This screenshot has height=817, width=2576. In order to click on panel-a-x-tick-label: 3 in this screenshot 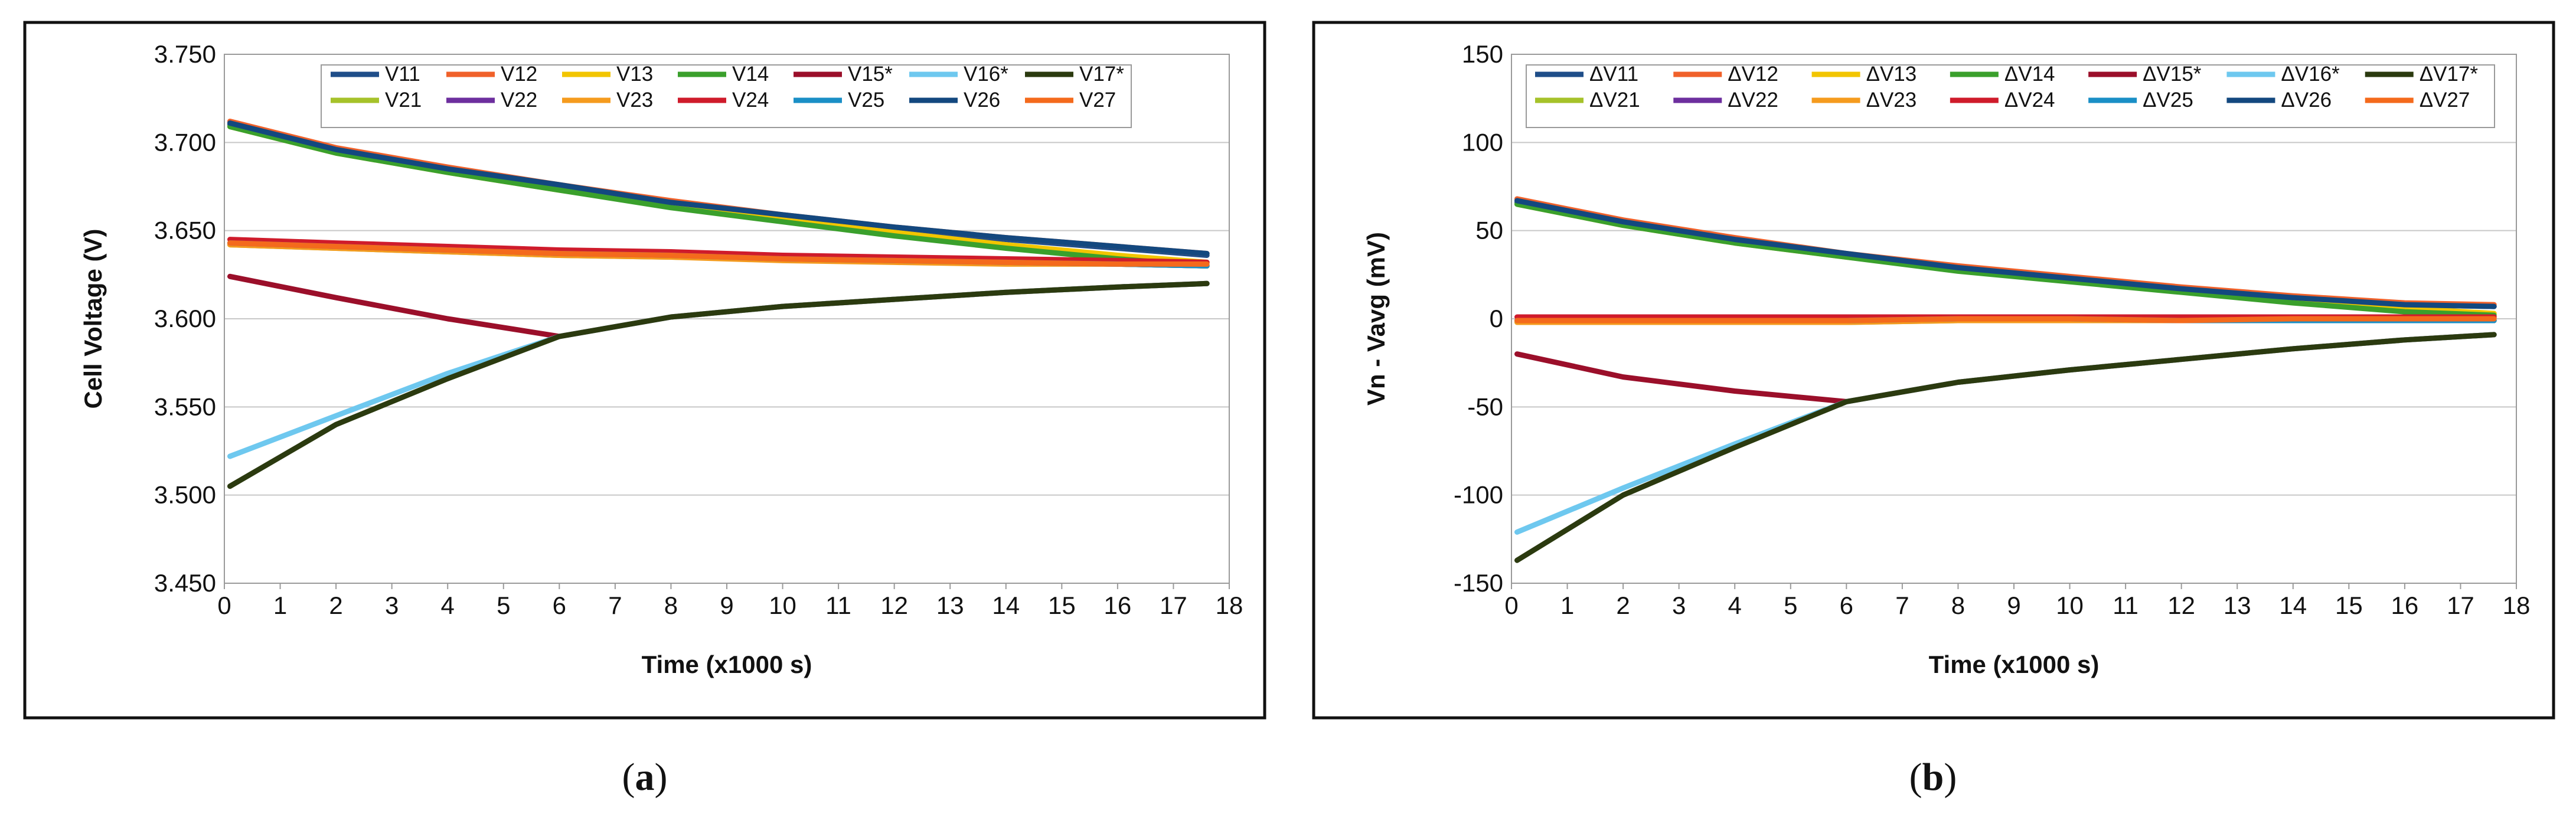, I will do `click(392, 605)`.